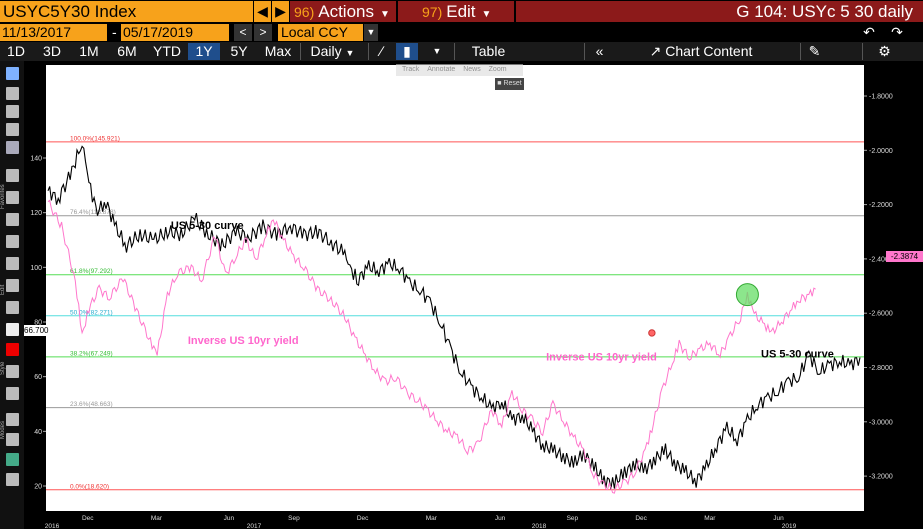 The height and width of the screenshot is (529, 923). Describe the element at coordinates (797, 355) in the screenshot. I see `annotation-3: US 5-30 curve` at that location.